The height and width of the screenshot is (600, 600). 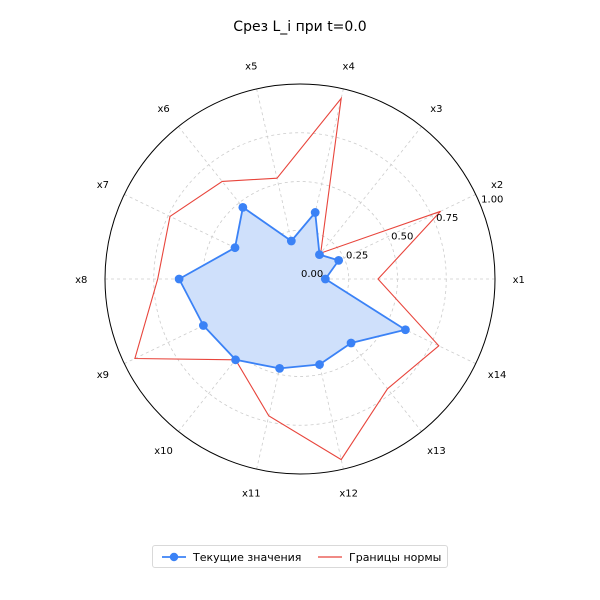 I want to click on radial-tick-label: 0.50, so click(x=402, y=237).